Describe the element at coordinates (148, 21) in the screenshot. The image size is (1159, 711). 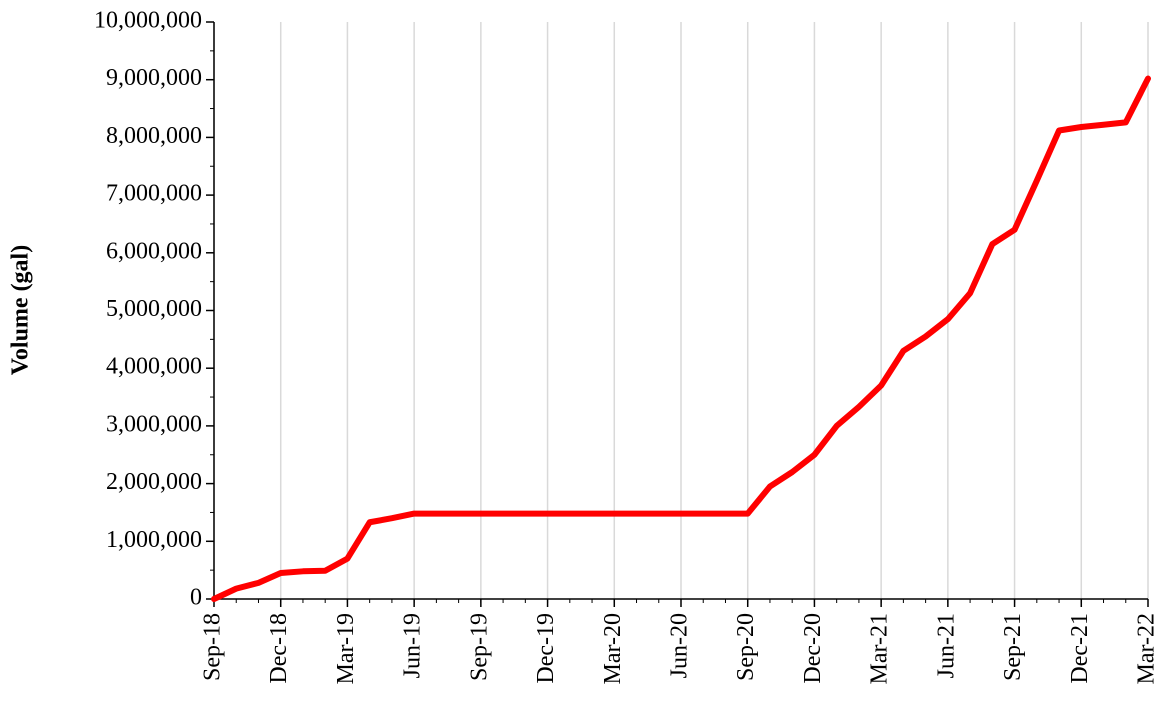
I see `y-tick-label: 10,000,000` at that location.